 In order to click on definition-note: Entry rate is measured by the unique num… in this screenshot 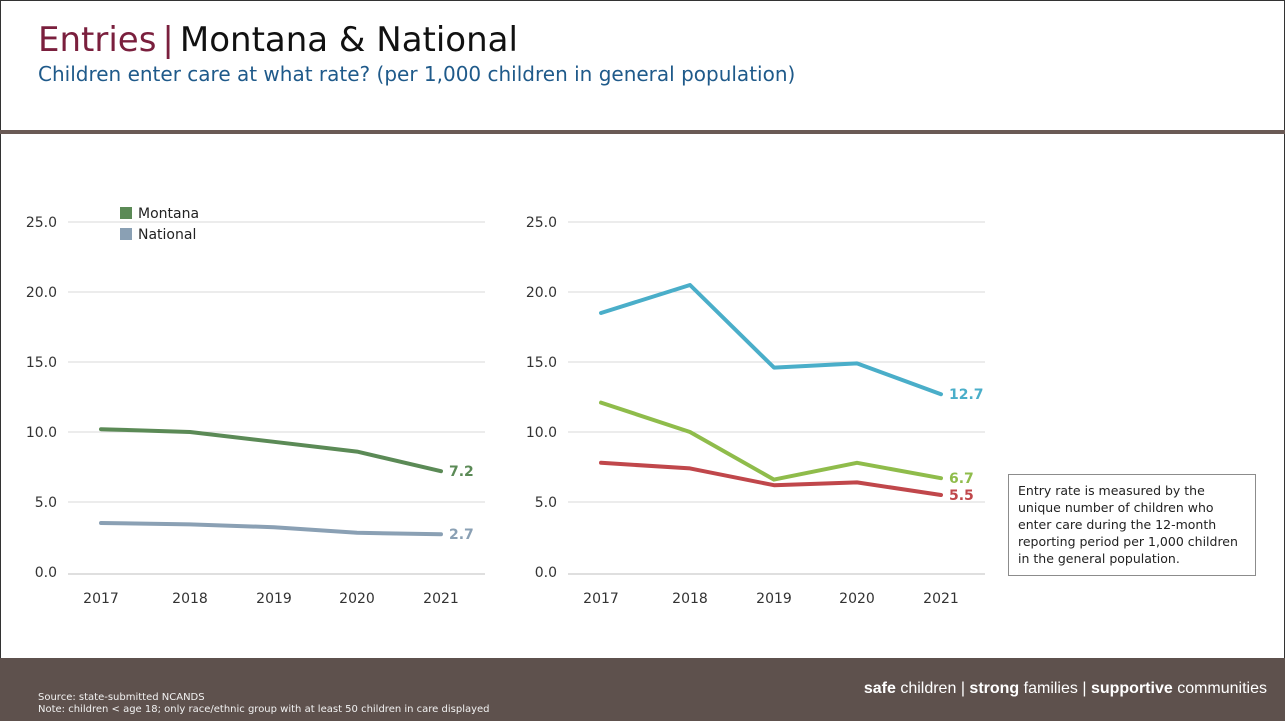, I will do `click(1132, 525)`.